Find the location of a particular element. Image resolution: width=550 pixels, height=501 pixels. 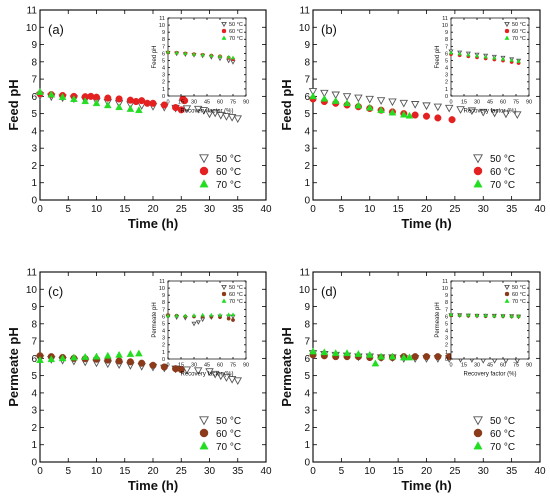

x-tick-label: 40 is located at coordinates (540, 471).